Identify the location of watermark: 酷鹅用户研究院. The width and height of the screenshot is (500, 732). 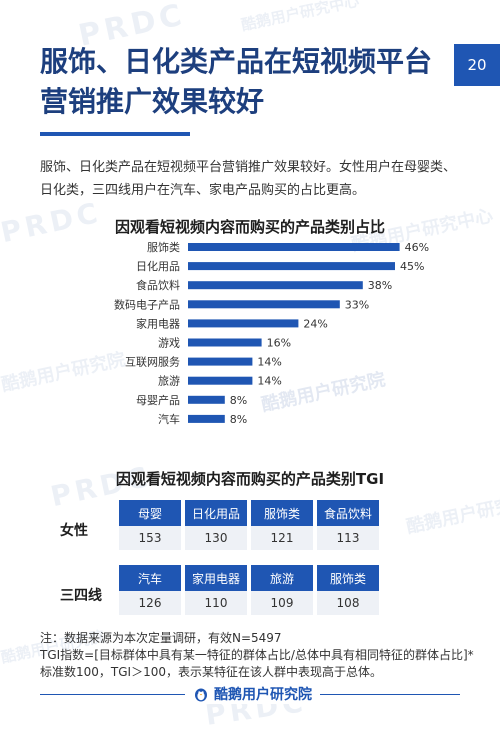
(452, 514).